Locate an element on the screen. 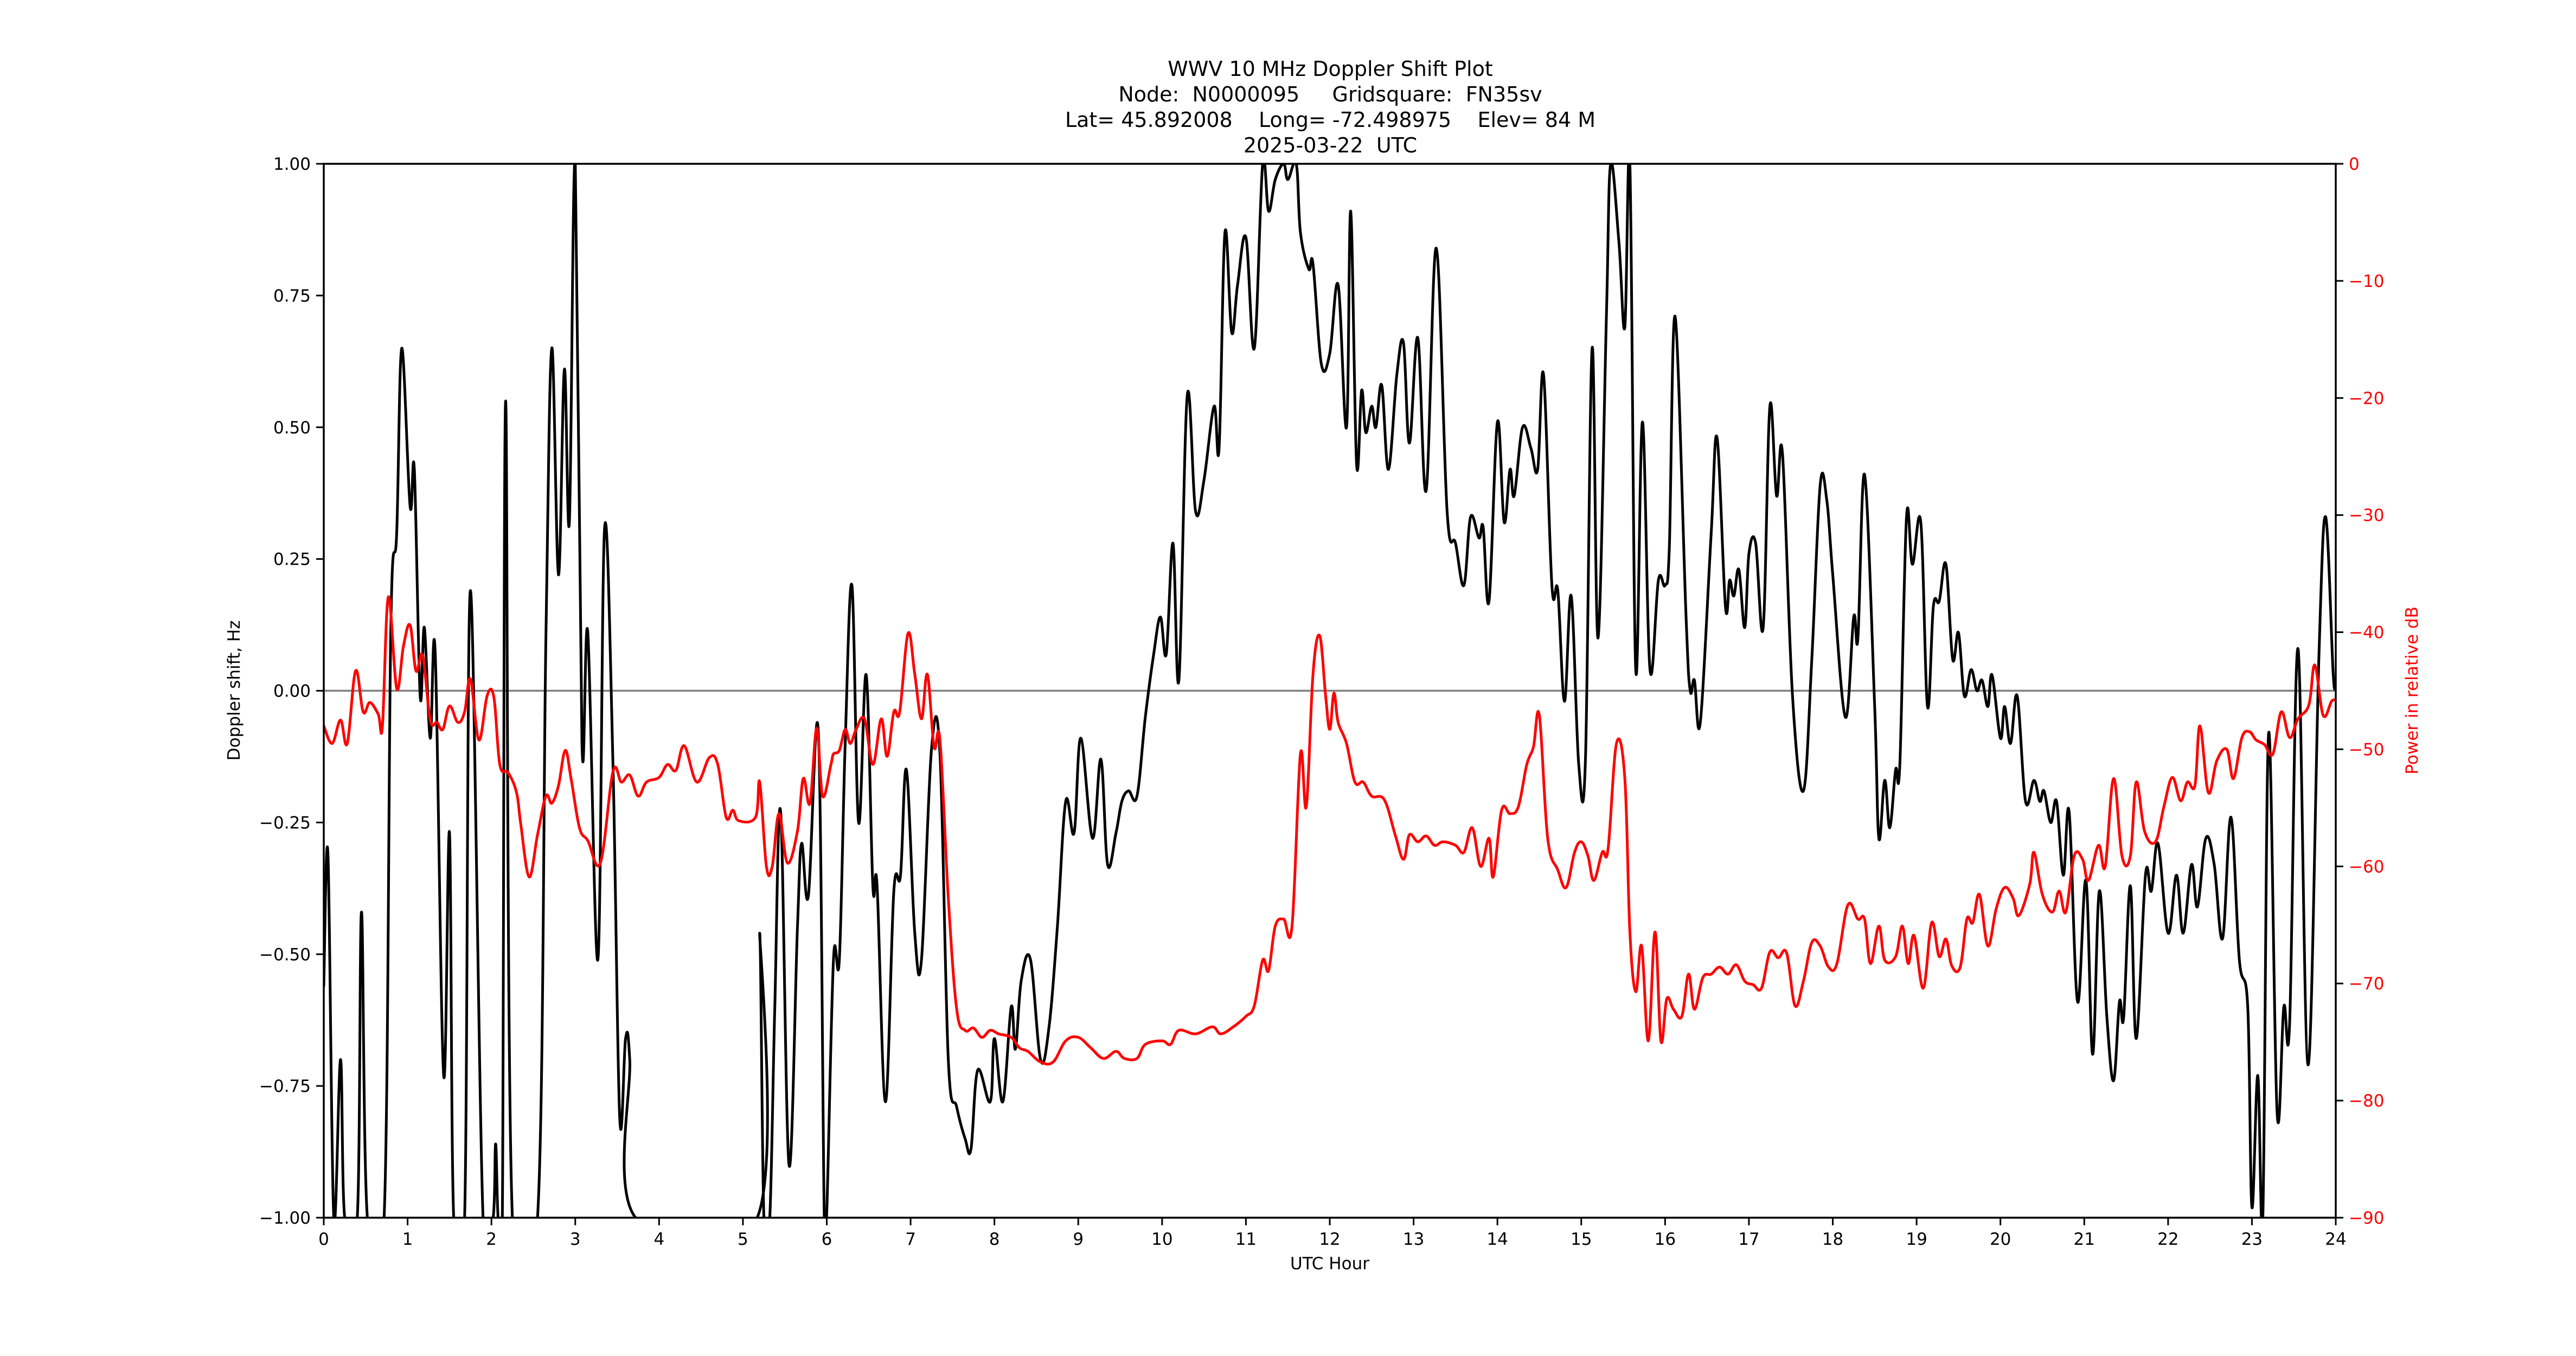 The image size is (2576, 1356). right-y-axis-ticks: 0 −10 −20 −30 −40 −50 −60 −70 −80 −90 is located at coordinates (2360, 691).